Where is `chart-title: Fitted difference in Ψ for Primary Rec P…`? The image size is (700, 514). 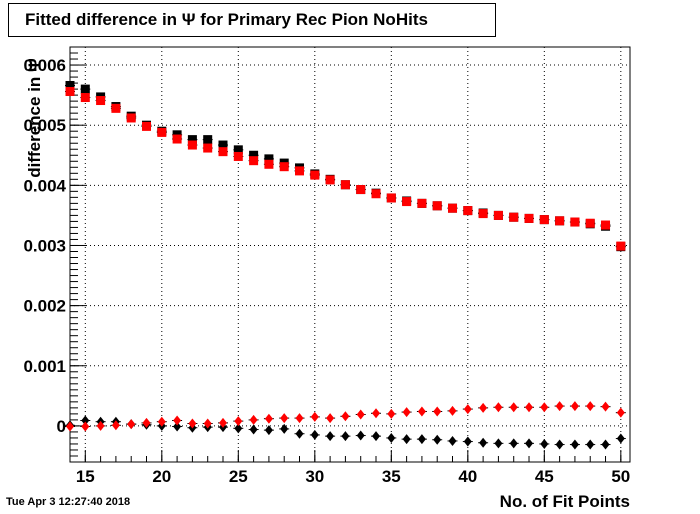
chart-title: Fitted difference in Ψ for Primary Rec P… is located at coordinates (252, 20).